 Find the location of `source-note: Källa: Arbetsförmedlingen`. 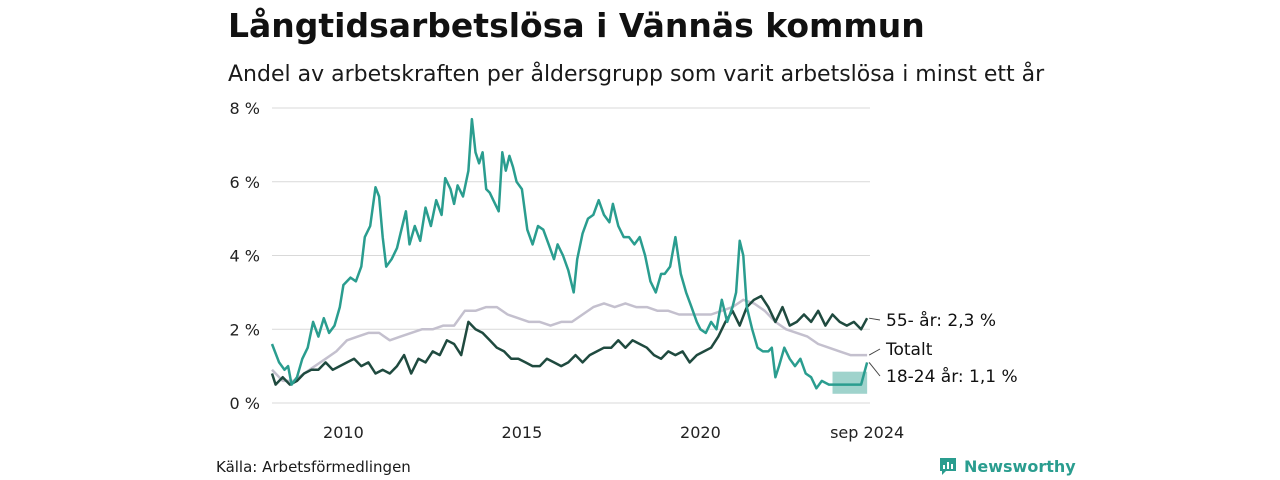

source-note: Källa: Arbetsförmedlingen is located at coordinates (313, 467).